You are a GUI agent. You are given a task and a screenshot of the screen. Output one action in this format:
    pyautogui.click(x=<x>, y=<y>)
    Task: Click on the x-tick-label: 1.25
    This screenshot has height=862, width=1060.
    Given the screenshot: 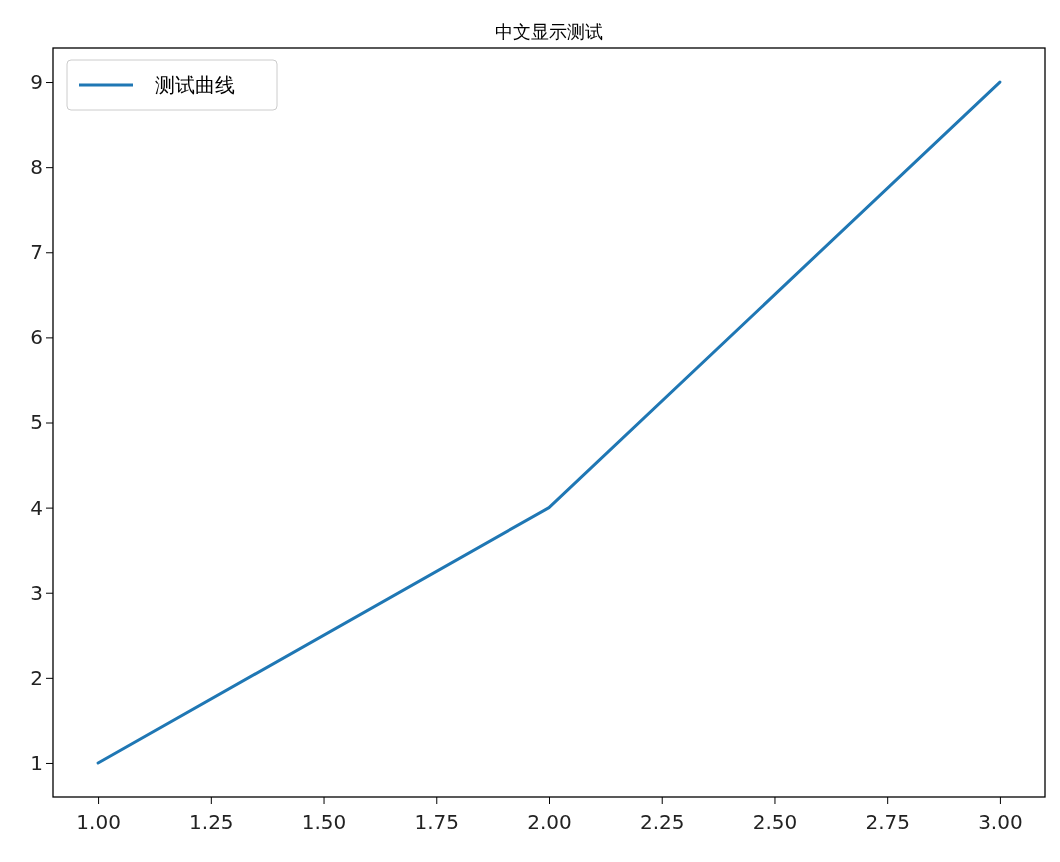 What is the action you would take?
    pyautogui.click(x=211, y=822)
    